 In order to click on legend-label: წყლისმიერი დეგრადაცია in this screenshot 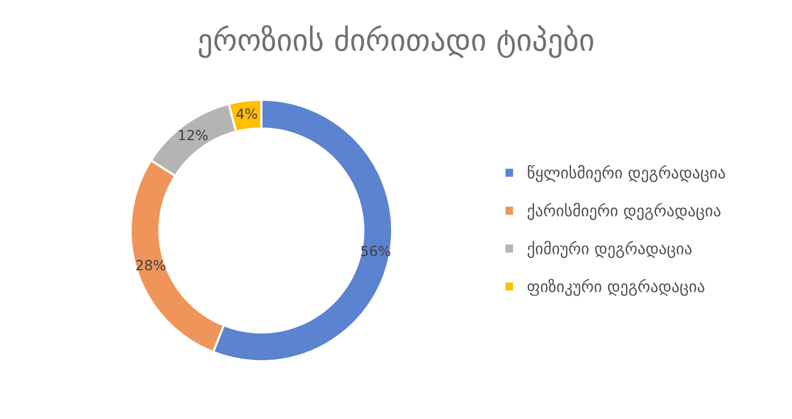, I will do `click(626, 173)`.